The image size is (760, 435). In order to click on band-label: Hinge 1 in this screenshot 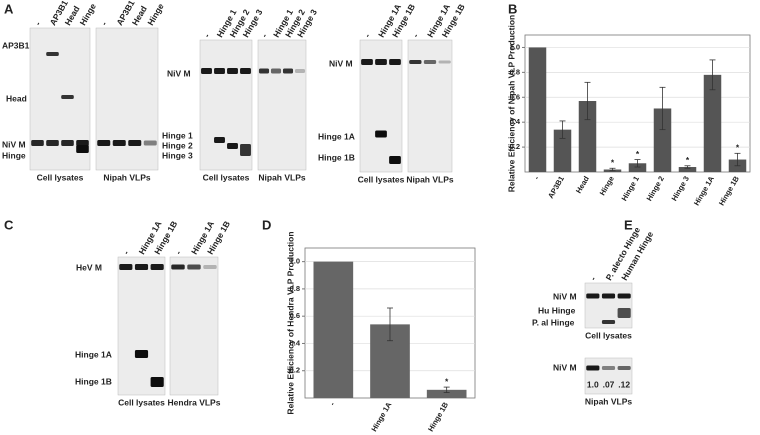, I will do `click(177, 135)`.